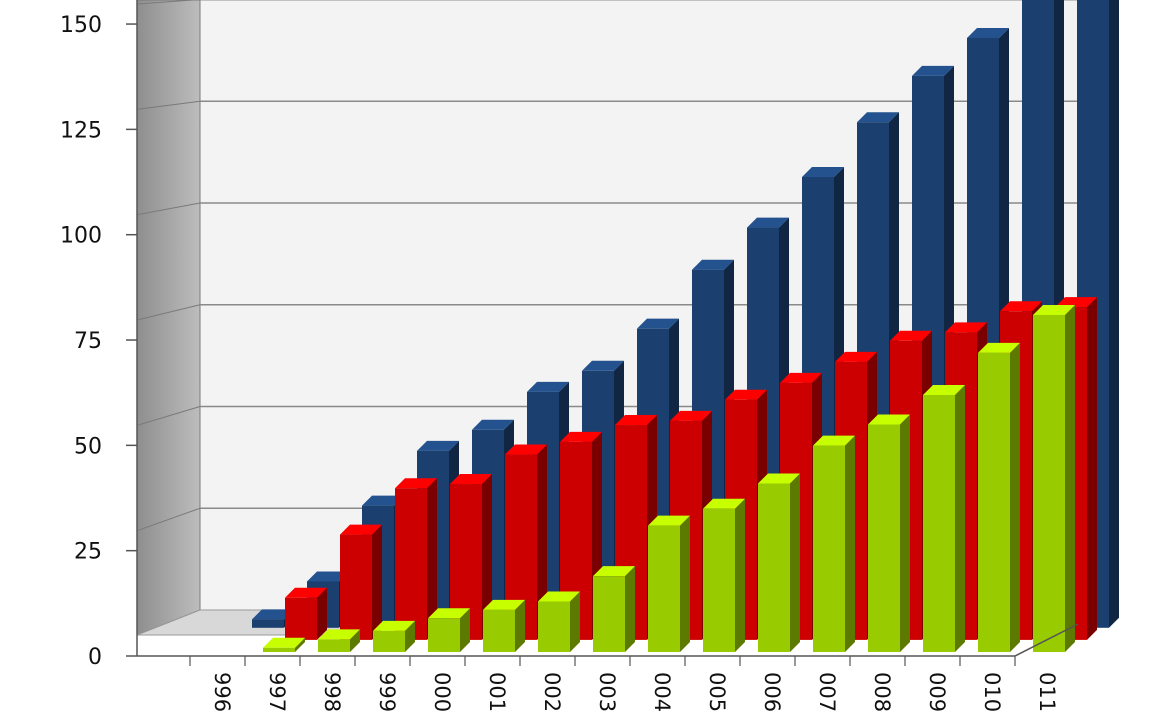 The width and height of the screenshot is (1152, 720). Describe the element at coordinates (1046, 640) in the screenshot. I see `x-axis-depth-line` at that location.